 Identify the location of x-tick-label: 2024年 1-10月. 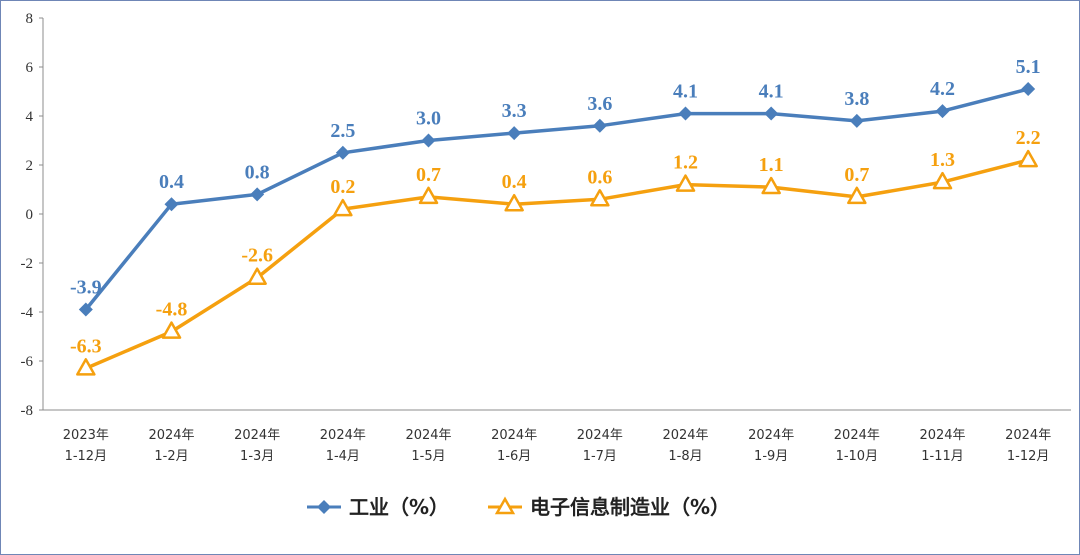
(857, 446).